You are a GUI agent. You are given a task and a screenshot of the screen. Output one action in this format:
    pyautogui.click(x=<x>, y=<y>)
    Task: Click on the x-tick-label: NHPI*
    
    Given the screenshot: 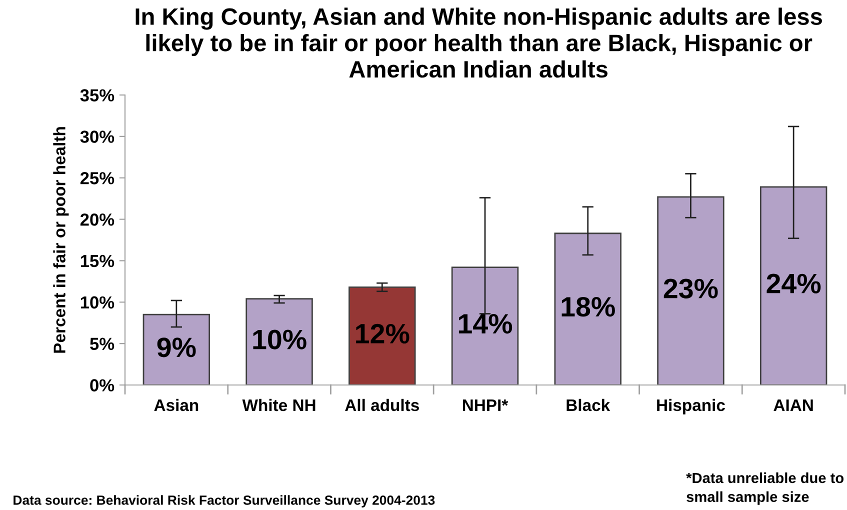 What is the action you would take?
    pyautogui.click(x=485, y=405)
    